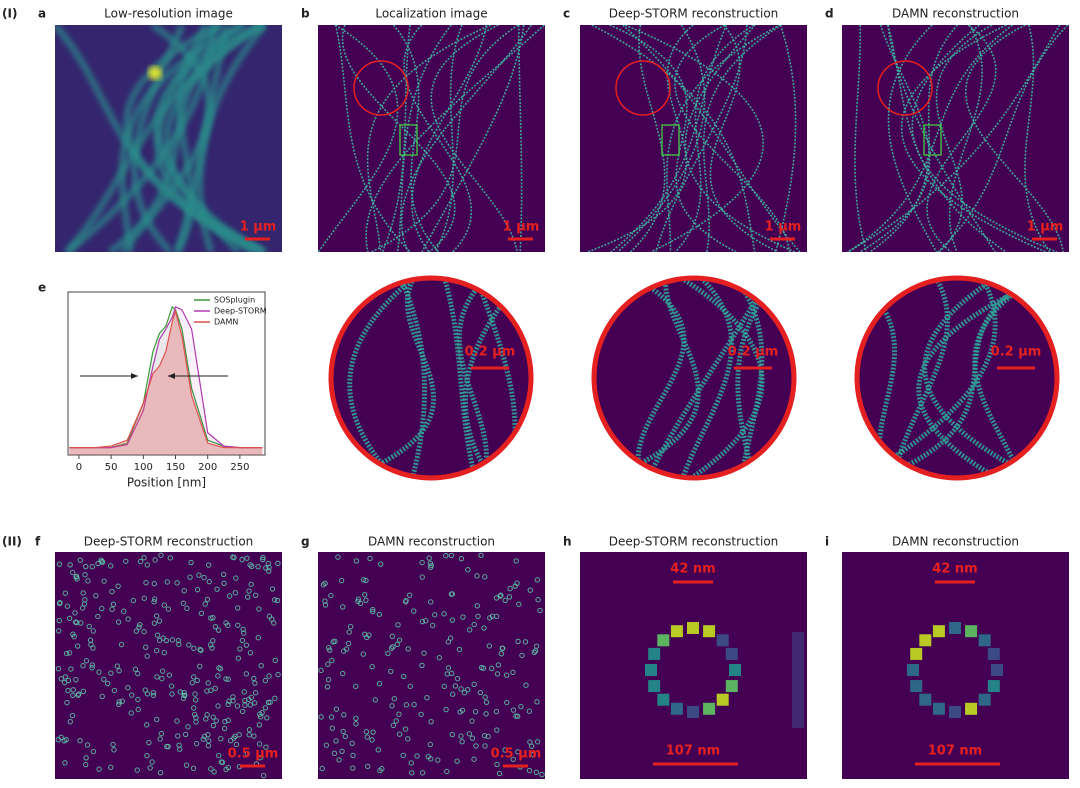 The image size is (1080, 788). I want to click on panel-letter: a, so click(42, 14).